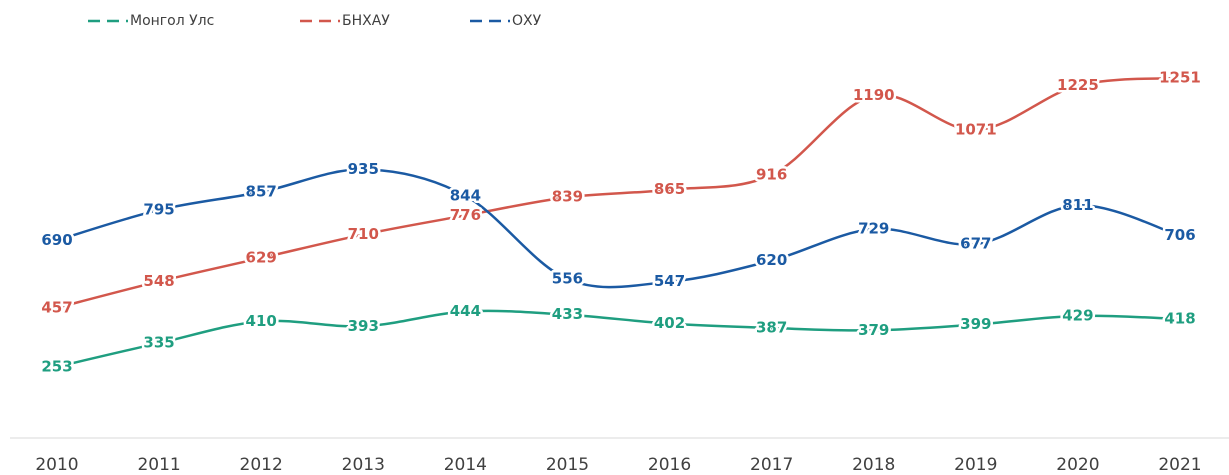 Image resolution: width=1229 pixels, height=475 pixels. Describe the element at coordinates (527, 21) in the screenshot. I see `legend-label: ОХУ` at that location.